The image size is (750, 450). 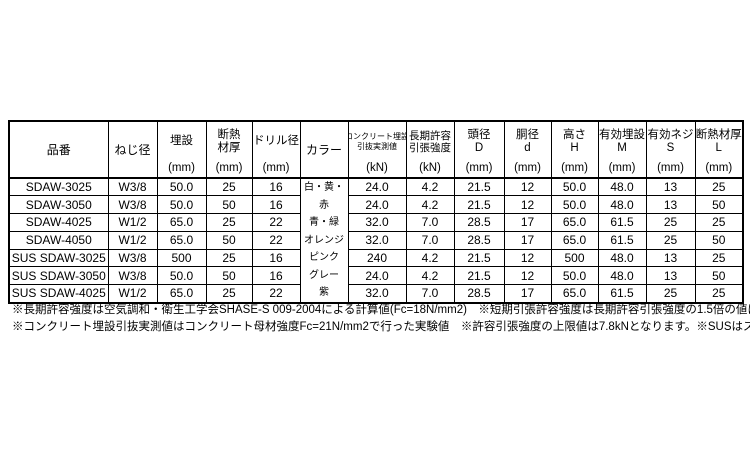 I want to click on cell-part-no: SDAW-3050, so click(x=58, y=205).